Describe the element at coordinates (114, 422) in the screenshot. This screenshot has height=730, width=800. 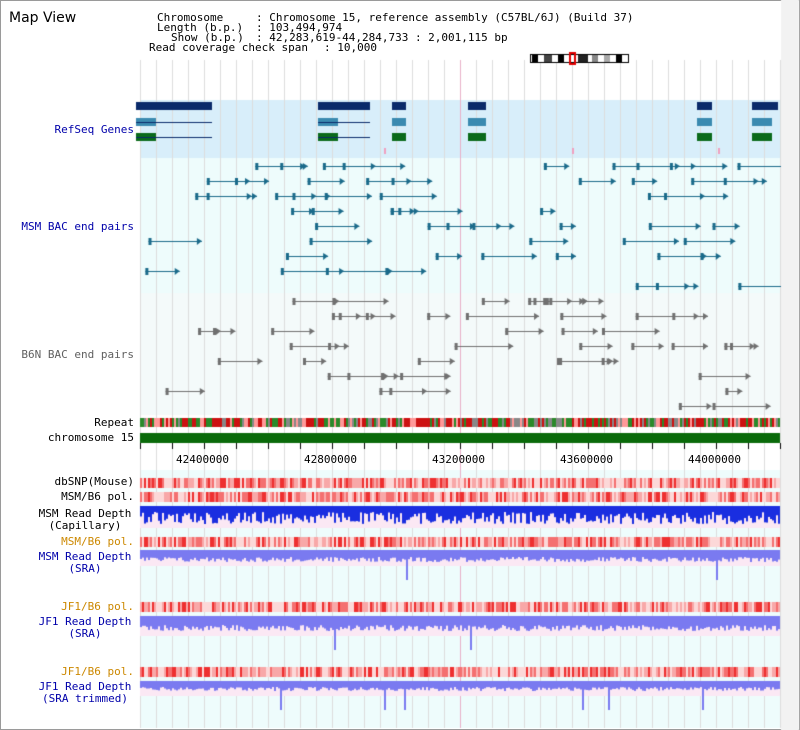
I see `track-label-repeat: Repeat` at that location.